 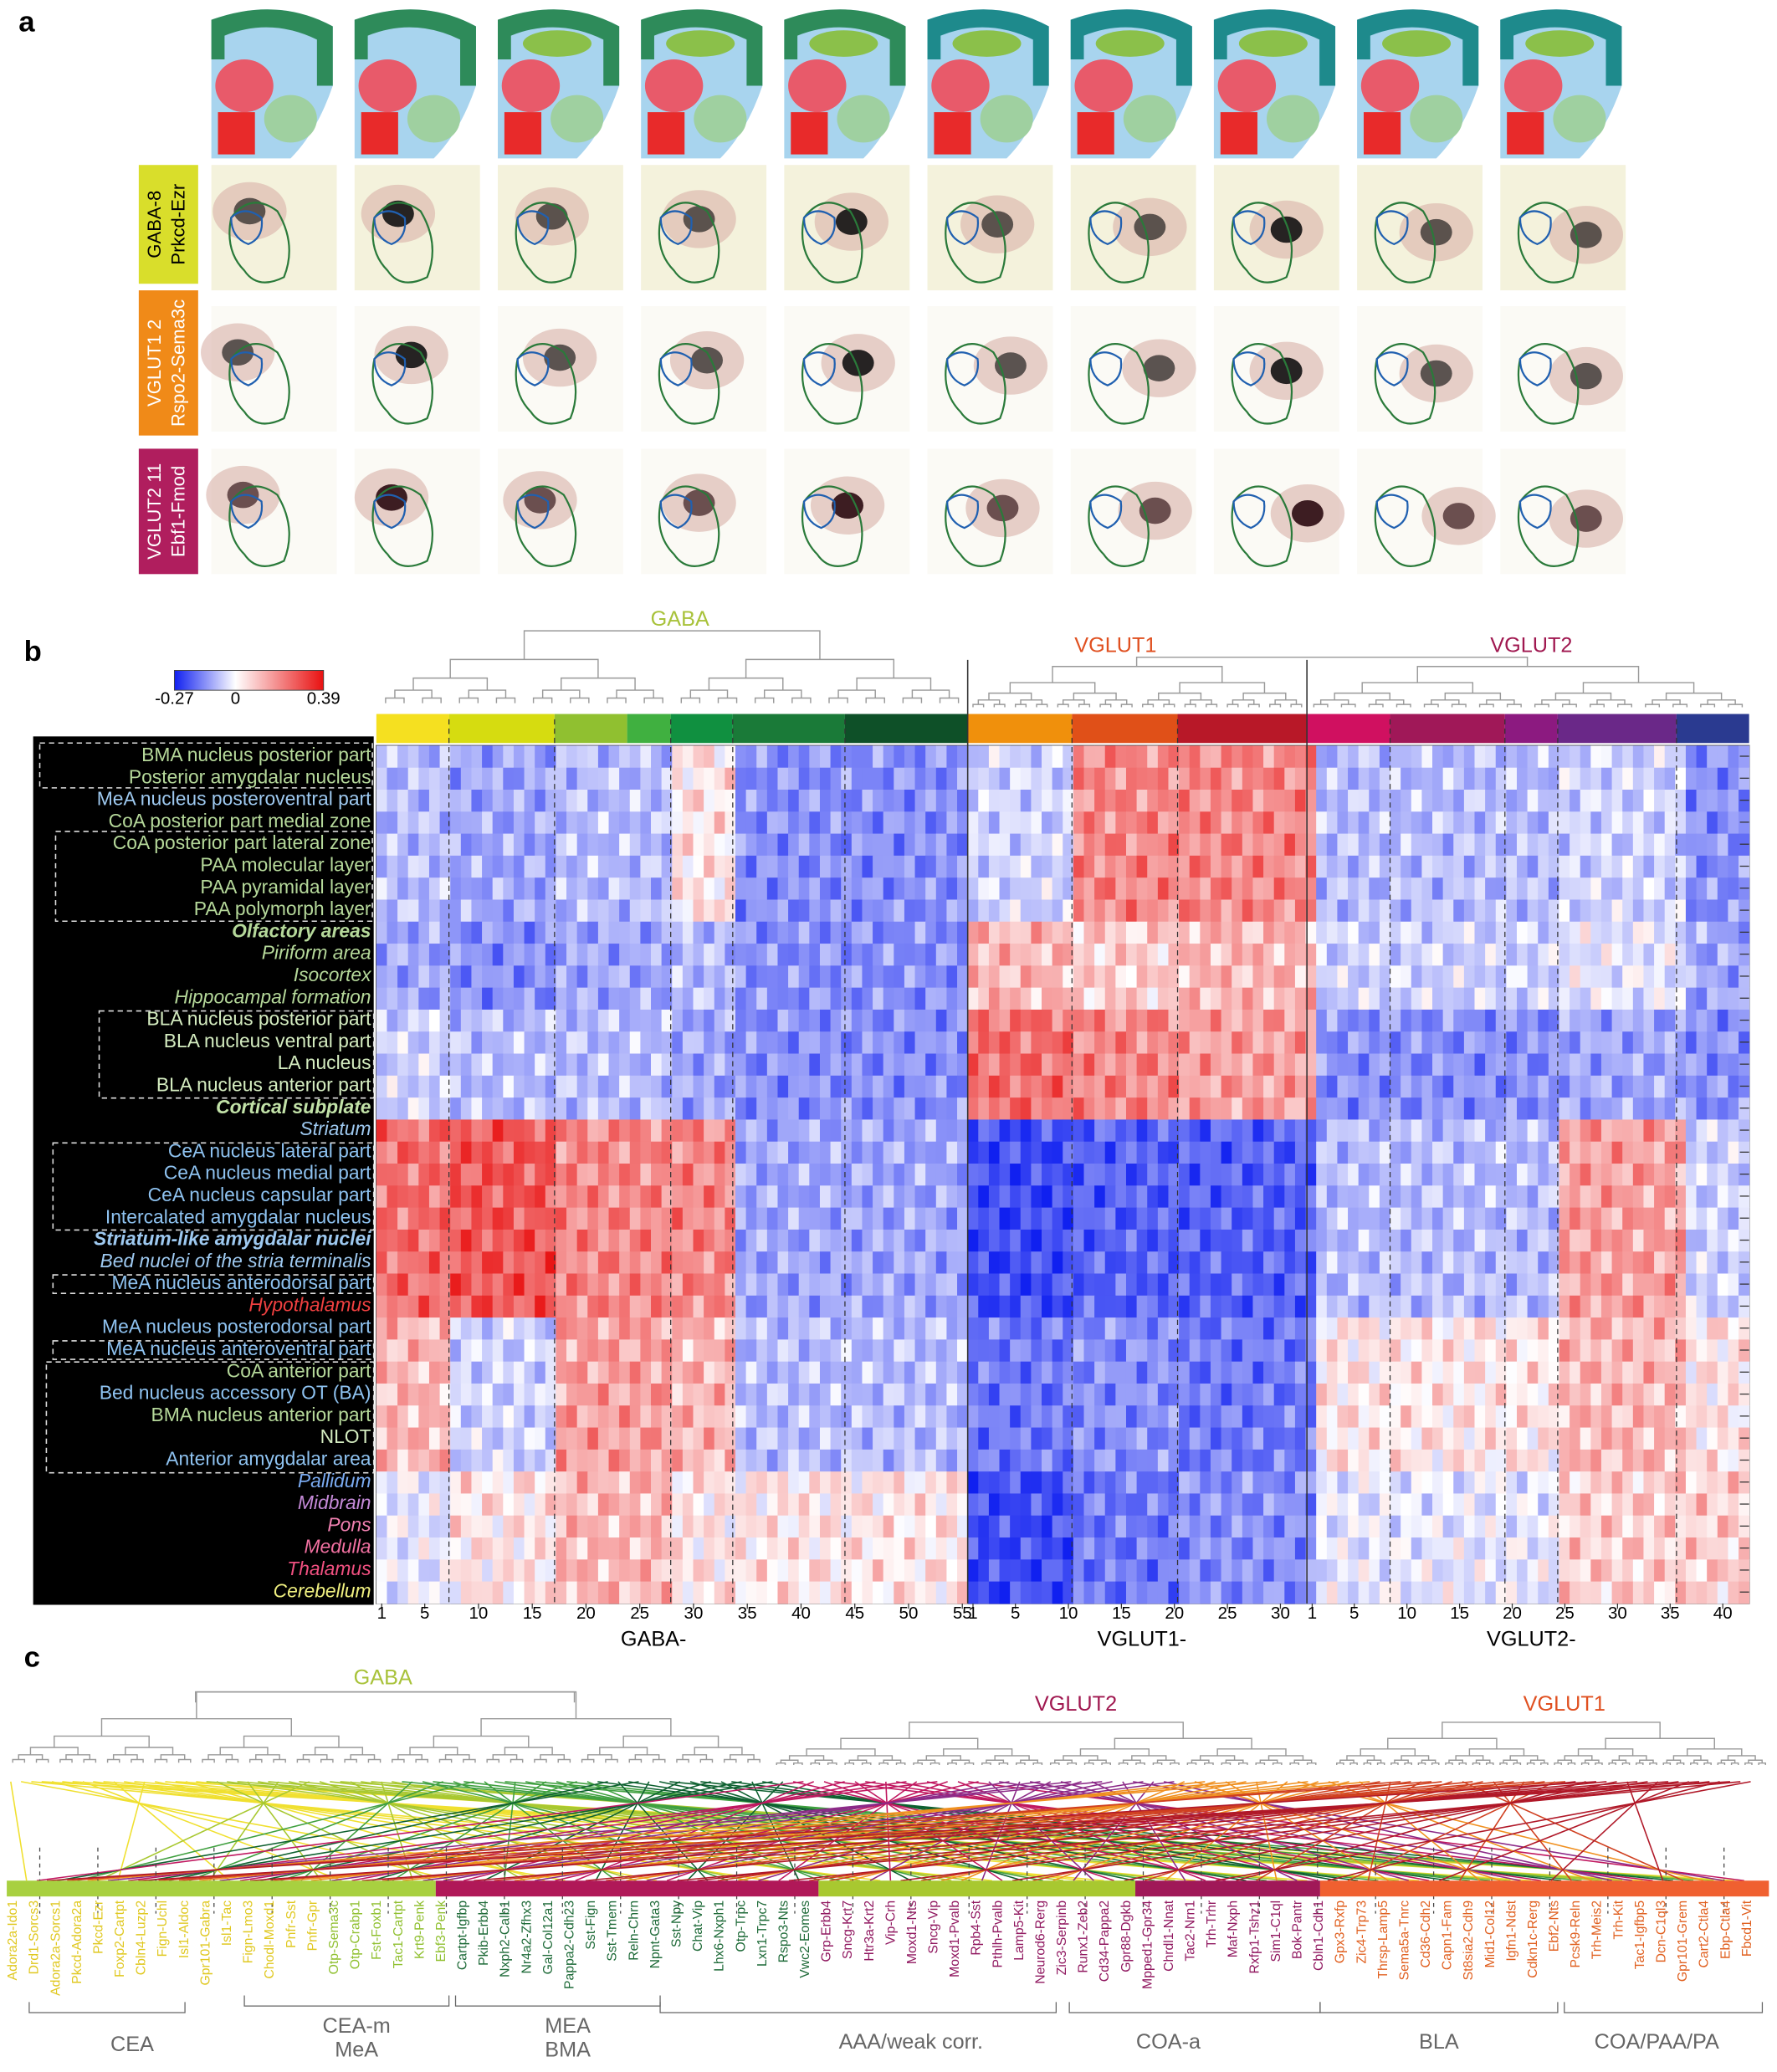 I want to click on dendrogram-branch, so click(x=1376, y=705).